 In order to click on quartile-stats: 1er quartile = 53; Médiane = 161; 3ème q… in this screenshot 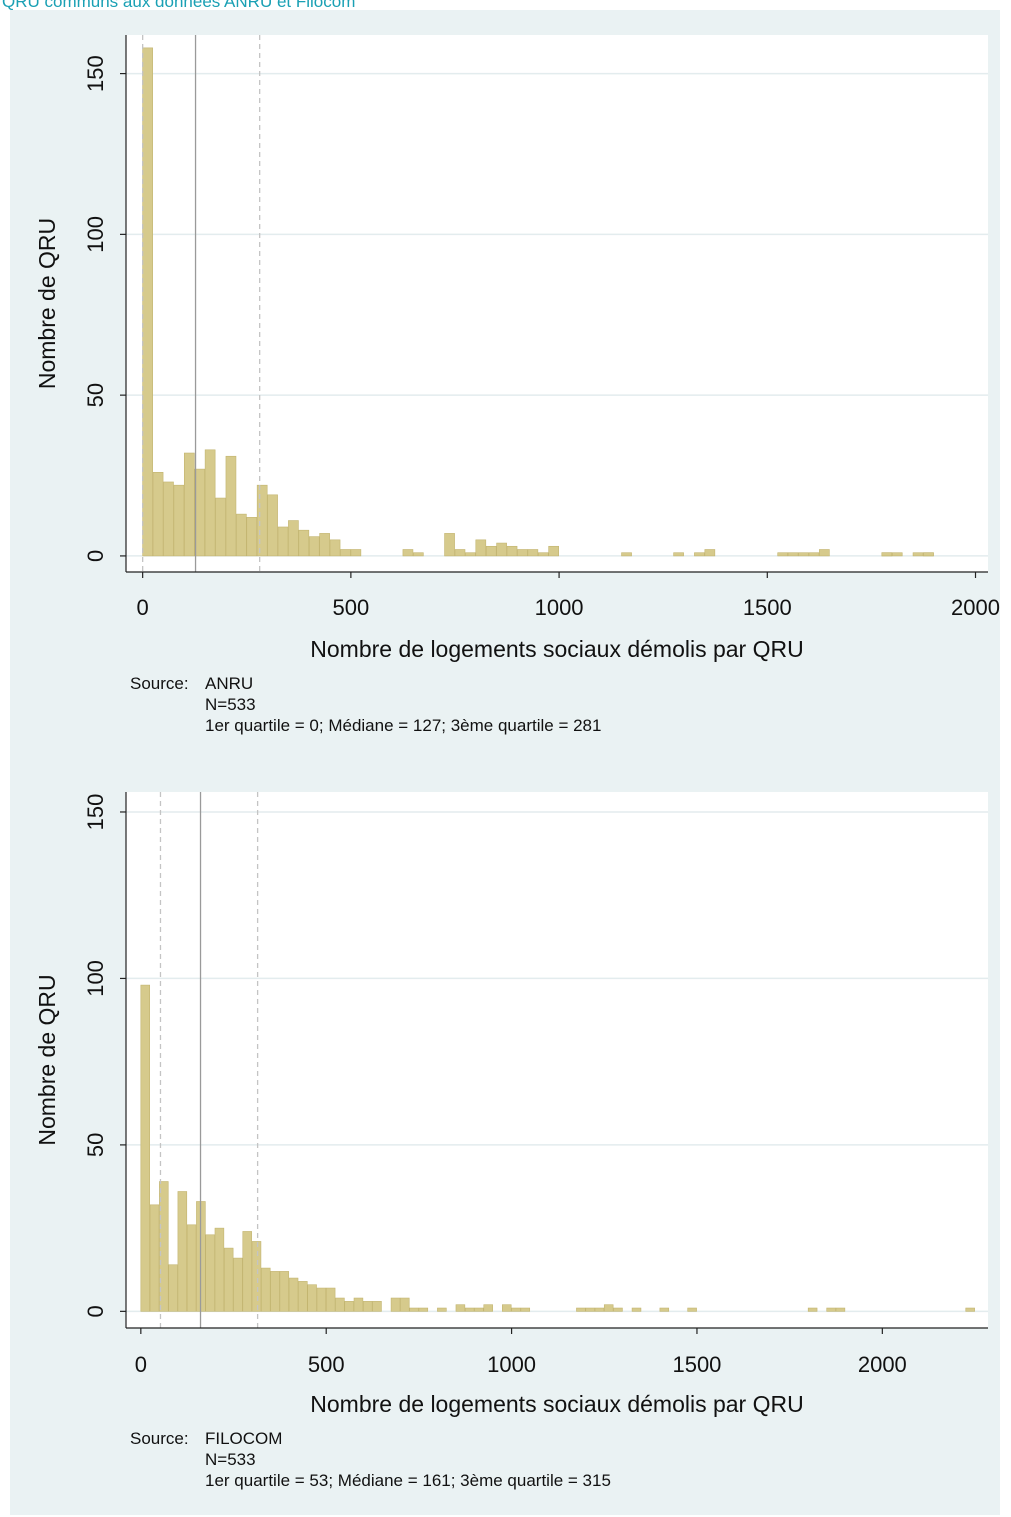, I will do `click(408, 1480)`.